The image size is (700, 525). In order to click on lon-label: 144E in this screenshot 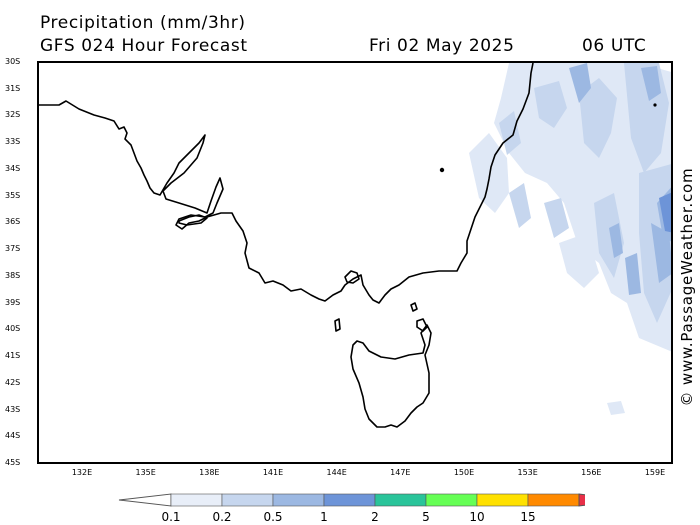, I will do `click(336, 472)`.